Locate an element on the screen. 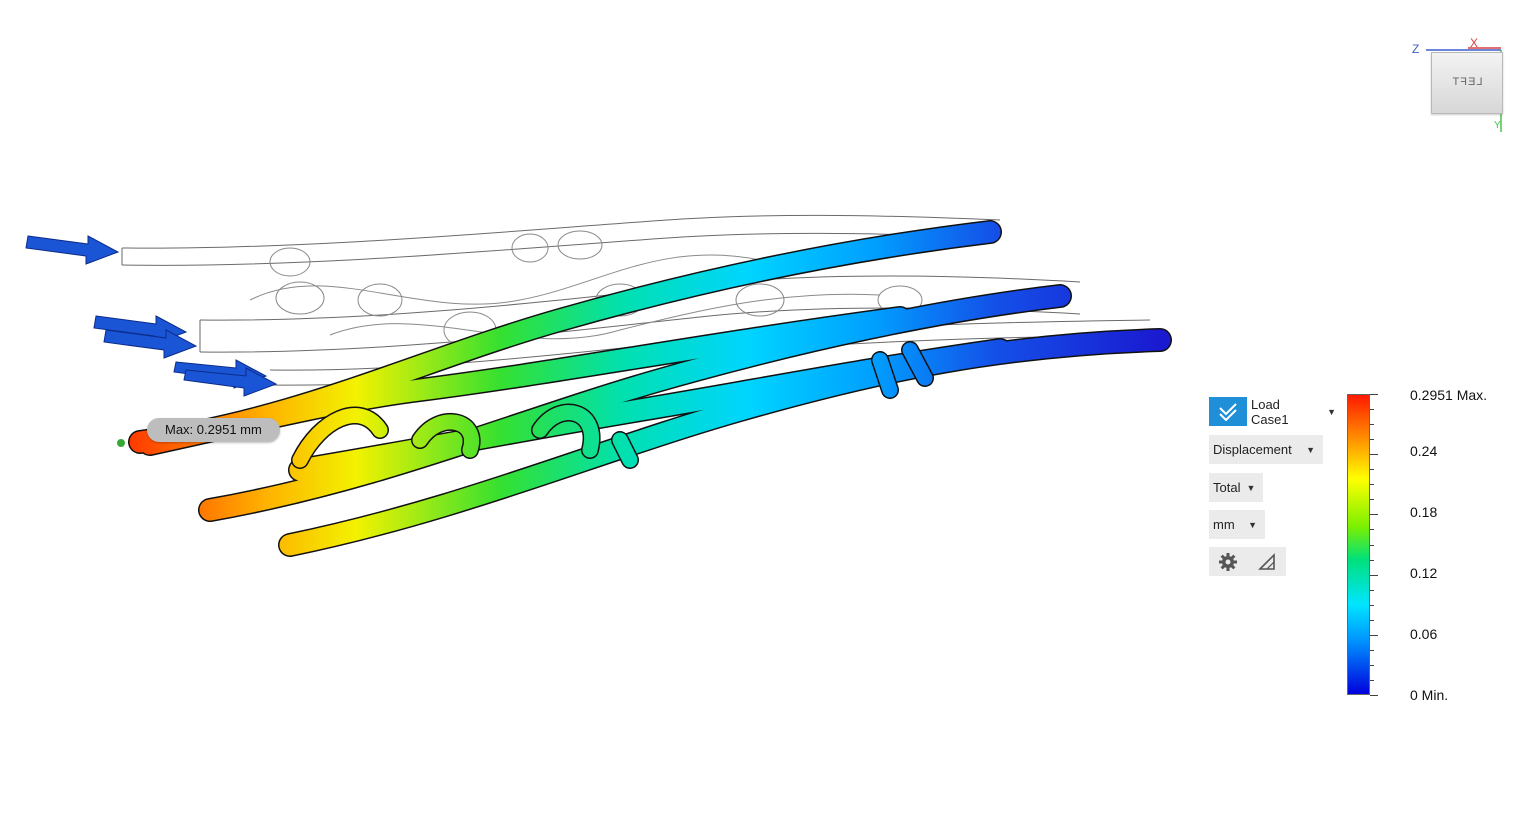  double-check-icon is located at coordinates (1228, 411).